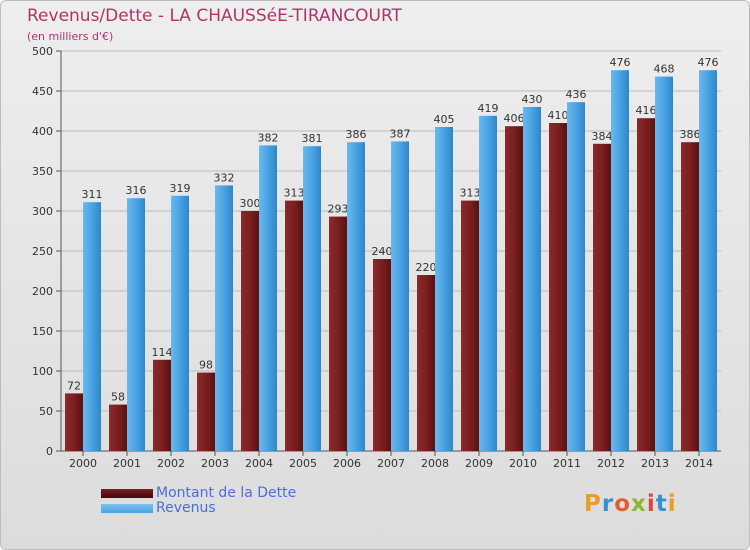  What do you see at coordinates (602, 136) in the screenshot?
I see `data-label-debt: 384` at bounding box center [602, 136].